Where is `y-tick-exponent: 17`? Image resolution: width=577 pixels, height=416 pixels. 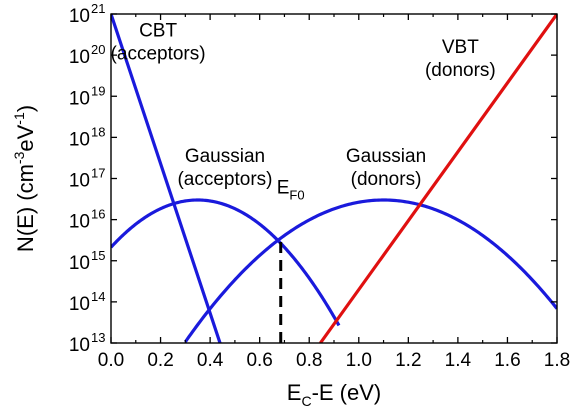 y-tick-exponent: 17 is located at coordinates (98, 173).